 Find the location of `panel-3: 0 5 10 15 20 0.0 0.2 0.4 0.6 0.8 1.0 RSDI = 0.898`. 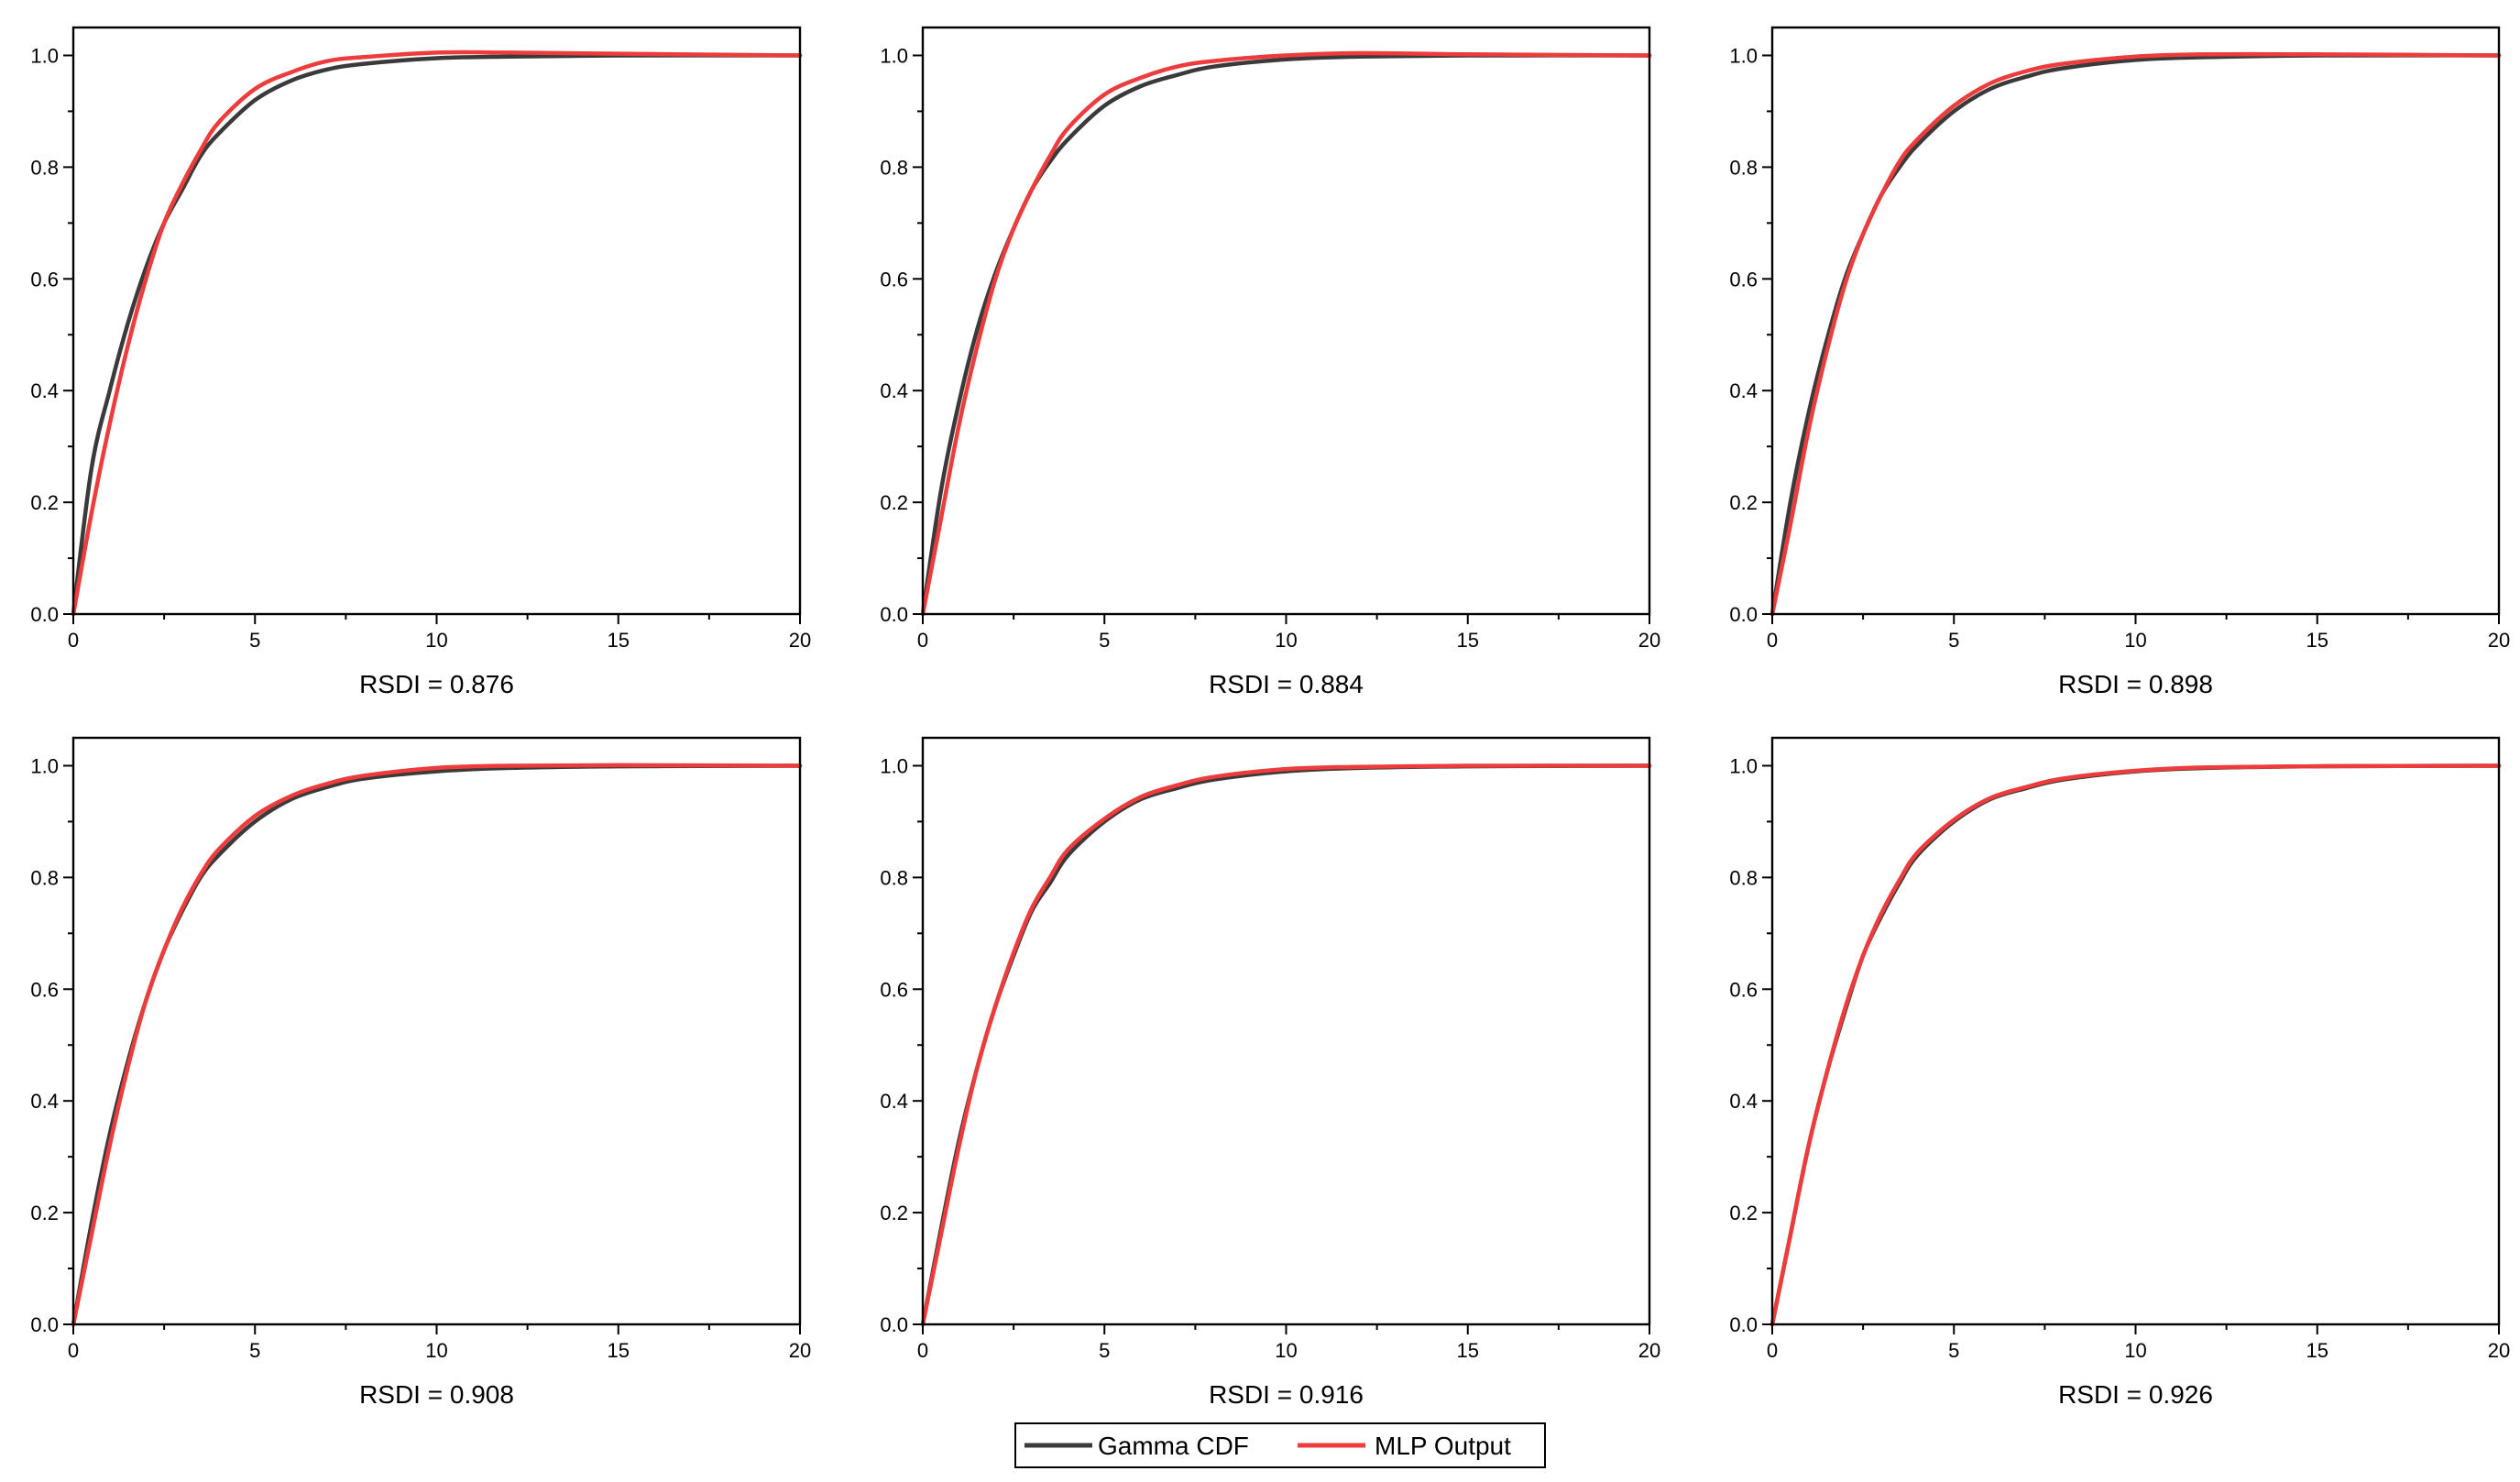

panel-3: 0 5 10 15 20 0.0 0.2 0.4 0.6 0.8 1.0 RSDI = 0.898 is located at coordinates (2119, 362).